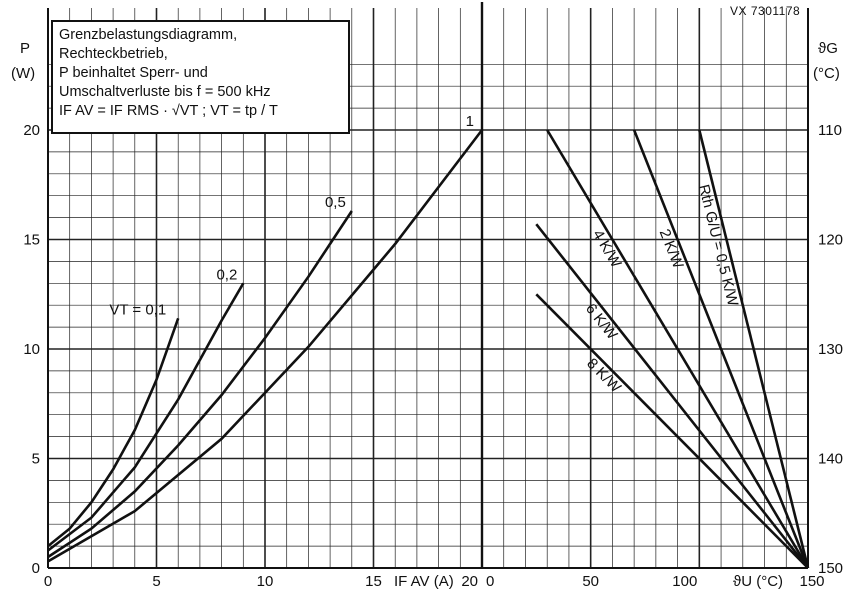 The width and height of the screenshot is (852, 600). What do you see at coordinates (31, 130) in the screenshot?
I see `y-left-tick-label: 20` at bounding box center [31, 130].